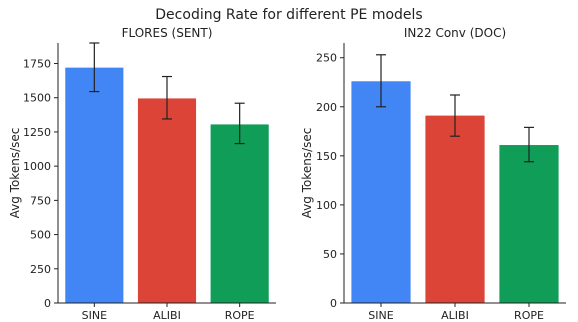 This screenshot has height=322, width=578. What do you see at coordinates (40, 235) in the screenshot?
I see `y-tick-label: 500` at bounding box center [40, 235].